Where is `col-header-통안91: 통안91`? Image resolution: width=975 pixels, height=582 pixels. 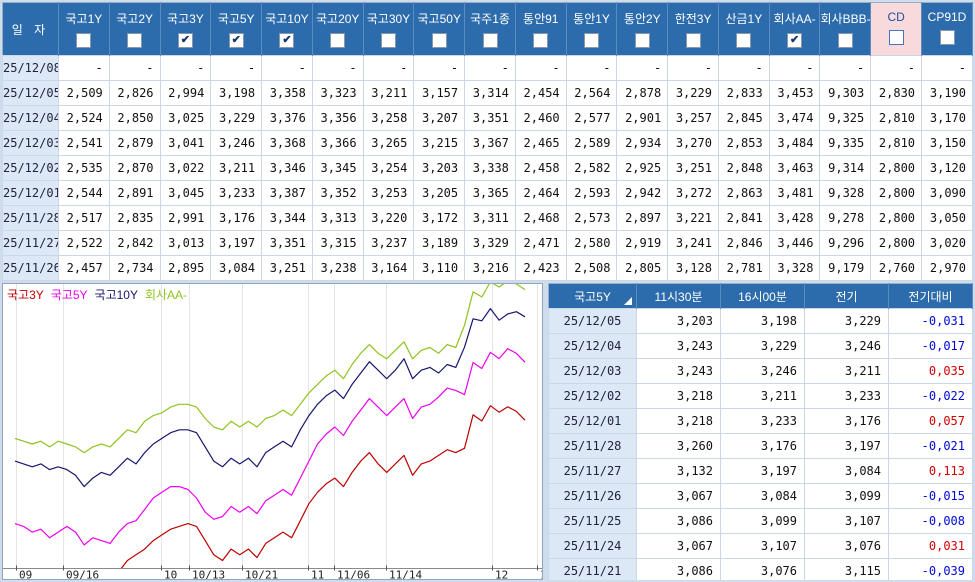 col-header-통안91: 통안91 is located at coordinates (541, 29).